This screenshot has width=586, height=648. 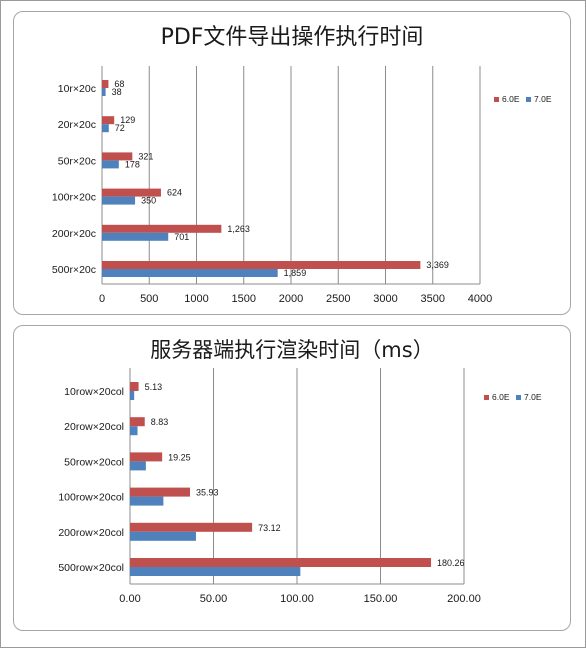 I want to click on x-tick-label: 4000, so click(x=480, y=299).